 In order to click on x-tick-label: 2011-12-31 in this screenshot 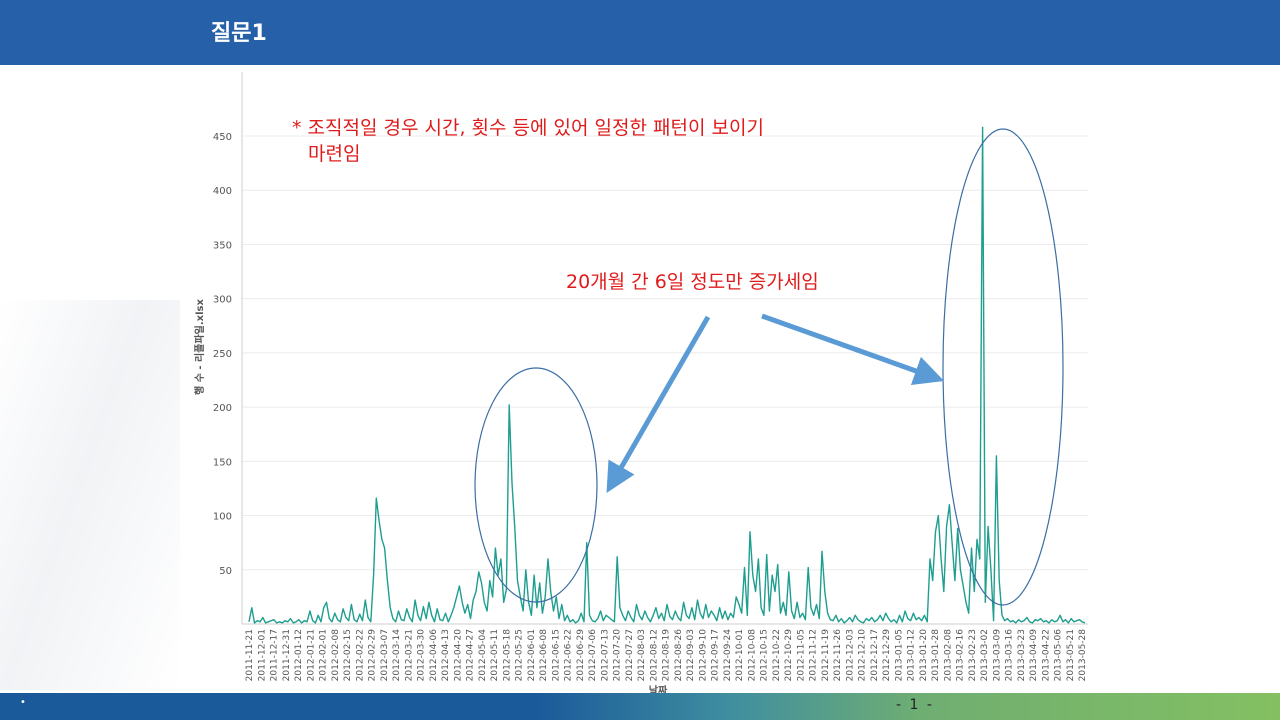, I will do `click(287, 655)`.